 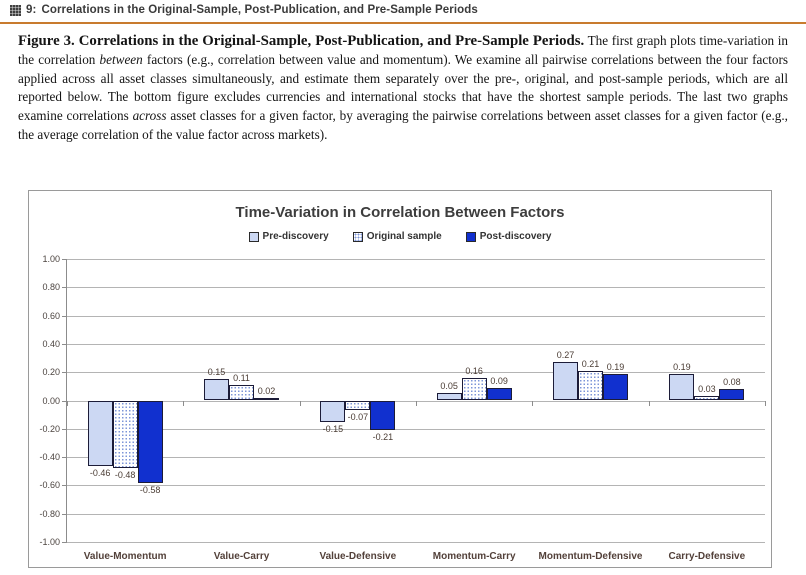 I want to click on category-label: Value-Momentum, so click(x=125, y=556).